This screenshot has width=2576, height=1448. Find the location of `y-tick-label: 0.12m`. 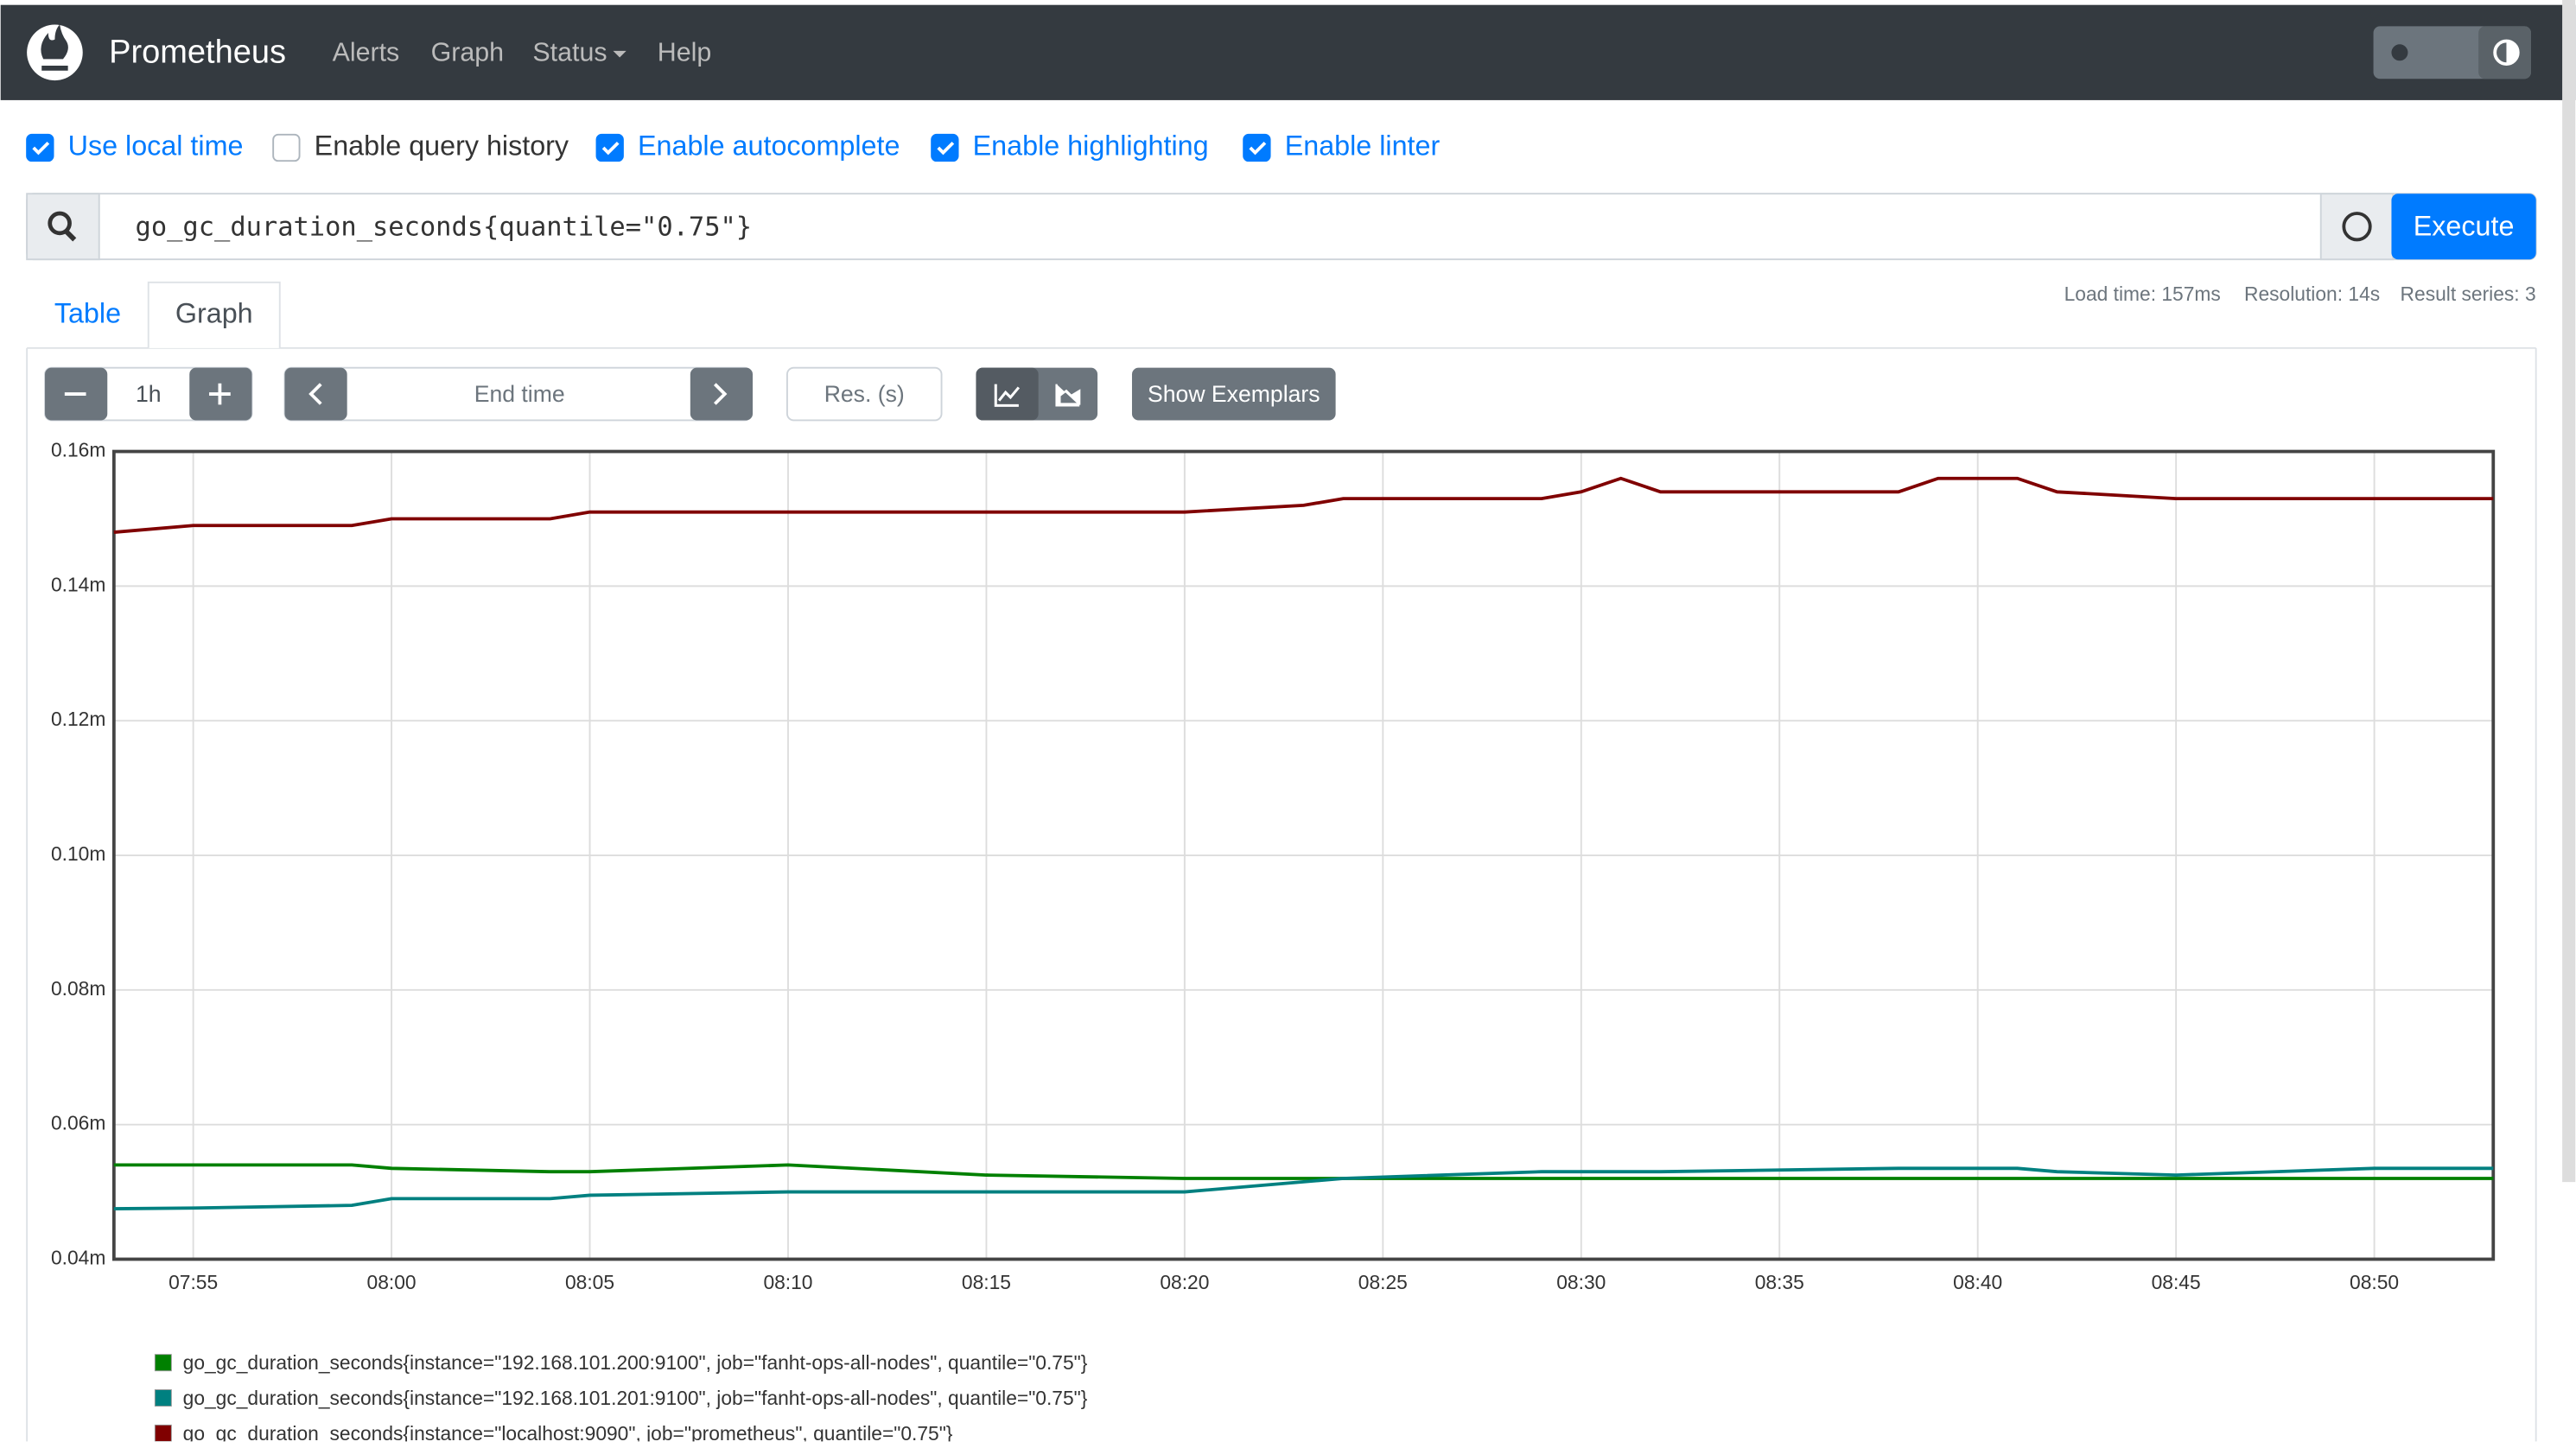

y-tick-label: 0.12m is located at coordinates (78, 719).